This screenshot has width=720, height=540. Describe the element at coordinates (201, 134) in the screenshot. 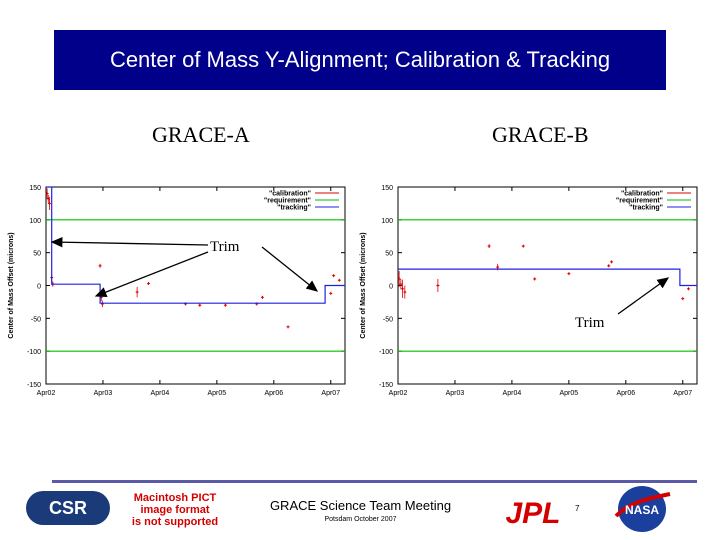

I see `grace-a-title: GRACE-A` at that location.